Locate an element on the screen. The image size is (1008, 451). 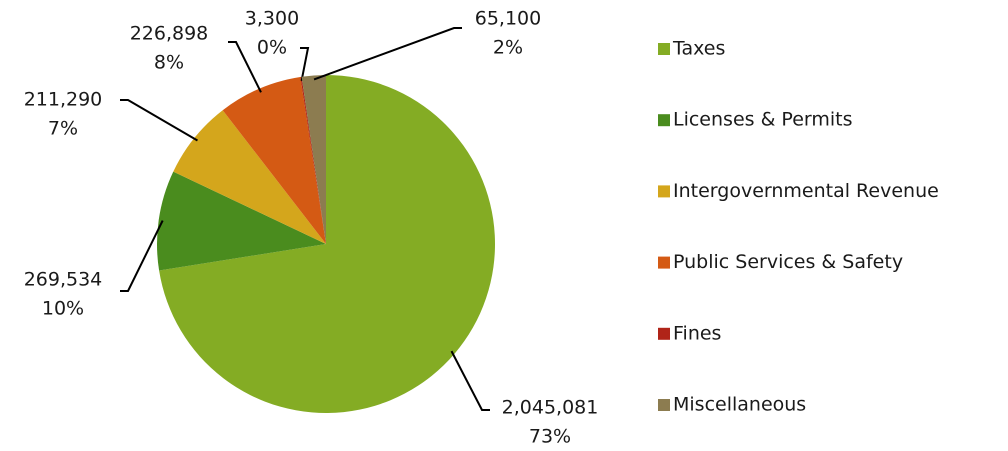
percentage-label: 2% is located at coordinates (508, 48).